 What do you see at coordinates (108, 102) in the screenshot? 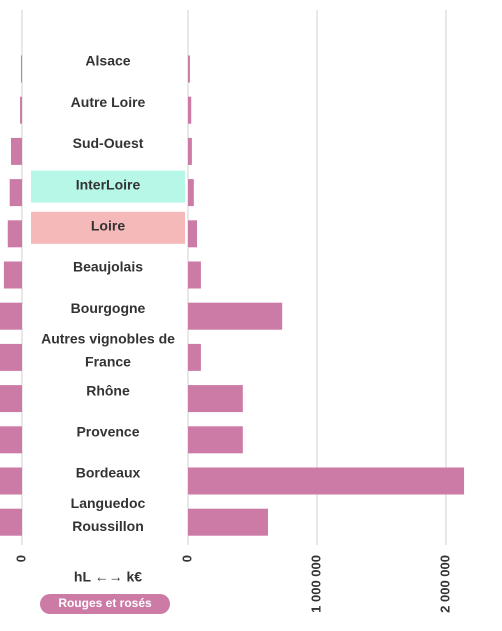
I see `category-label: Autre Loire` at bounding box center [108, 102].